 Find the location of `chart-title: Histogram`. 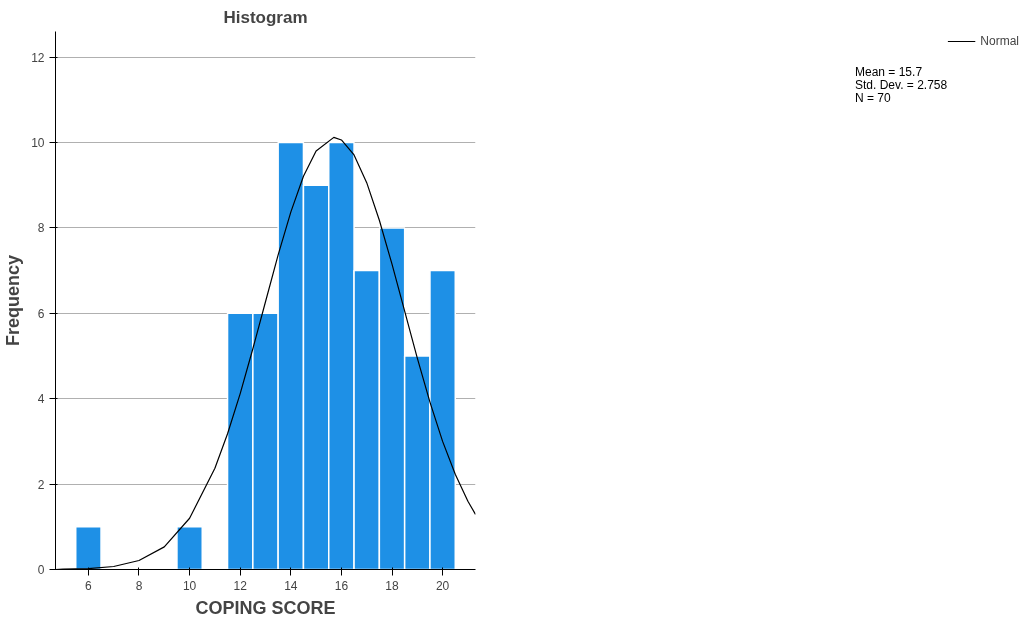

chart-title: Histogram is located at coordinates (265, 17).